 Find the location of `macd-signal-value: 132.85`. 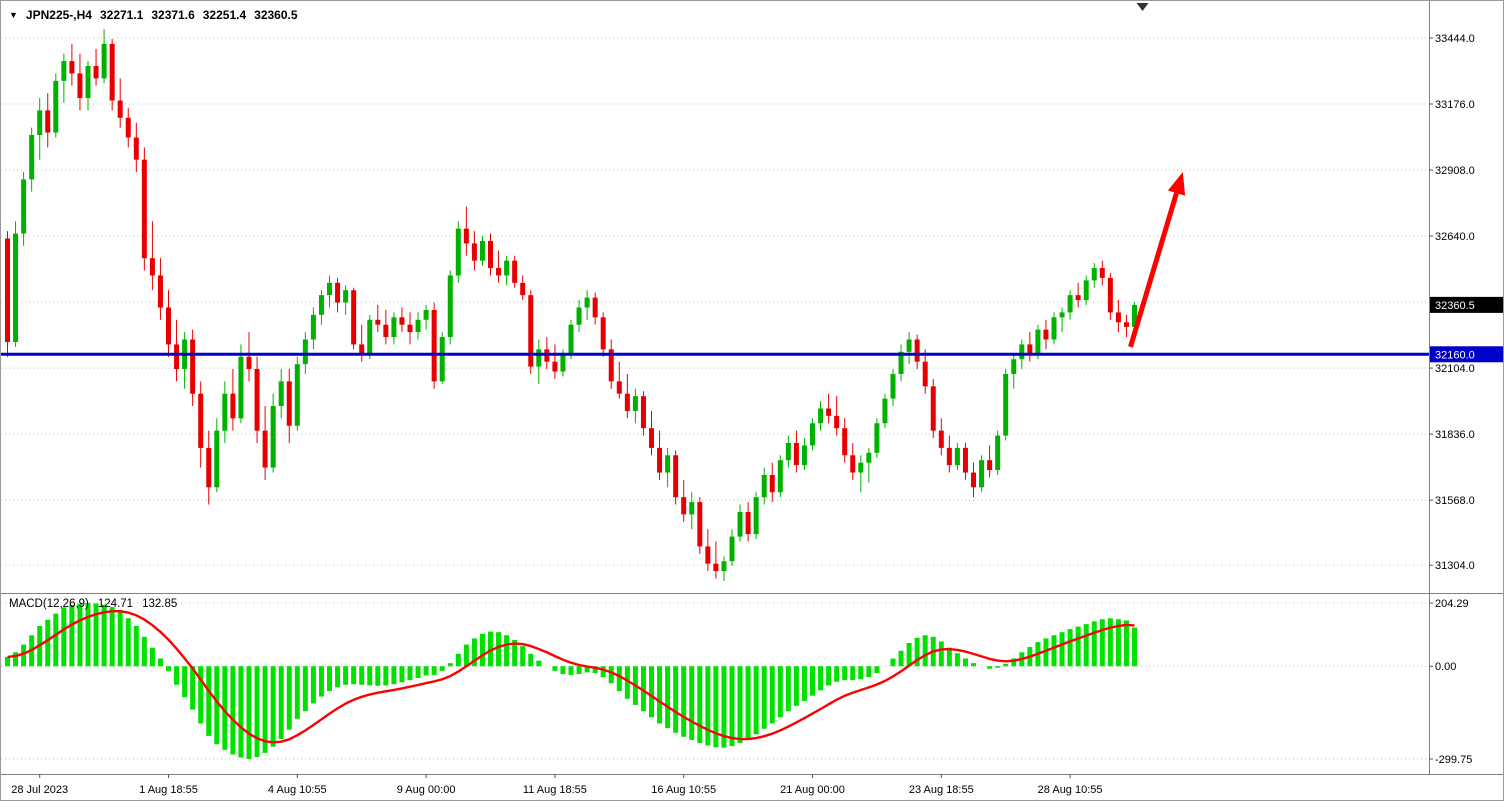

macd-signal-value: 132.85 is located at coordinates (160, 604).